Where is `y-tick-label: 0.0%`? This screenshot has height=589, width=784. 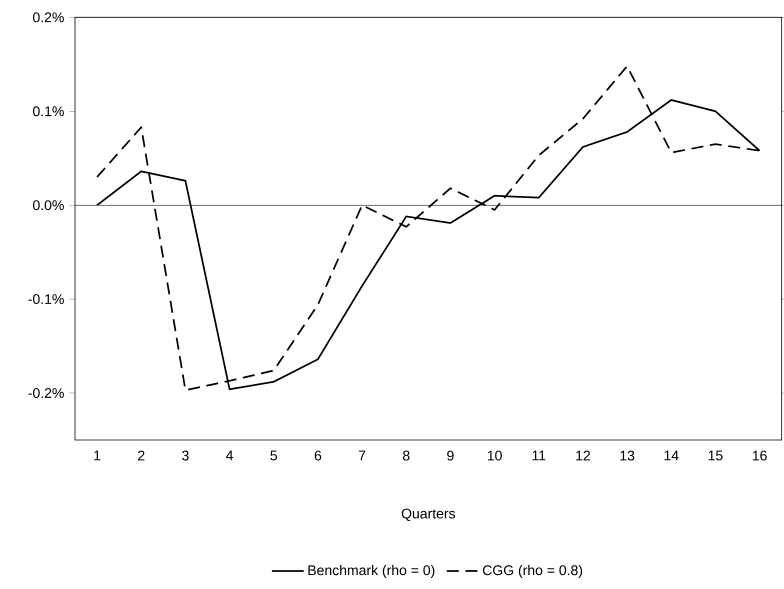
y-tick-label: 0.0% is located at coordinates (48, 205).